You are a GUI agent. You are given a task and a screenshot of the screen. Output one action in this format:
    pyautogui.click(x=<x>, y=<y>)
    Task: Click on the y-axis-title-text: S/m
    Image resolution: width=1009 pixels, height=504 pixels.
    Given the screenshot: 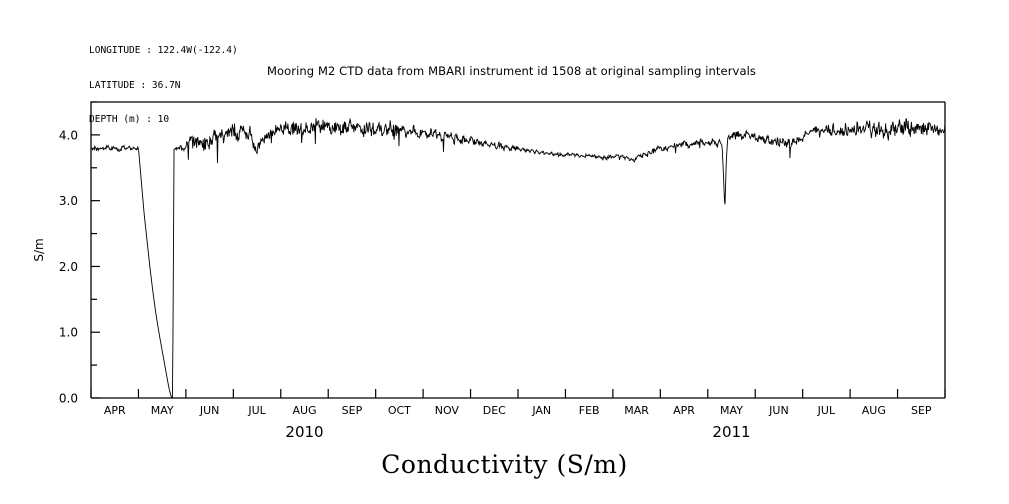 What is the action you would take?
    pyautogui.click(x=39, y=249)
    